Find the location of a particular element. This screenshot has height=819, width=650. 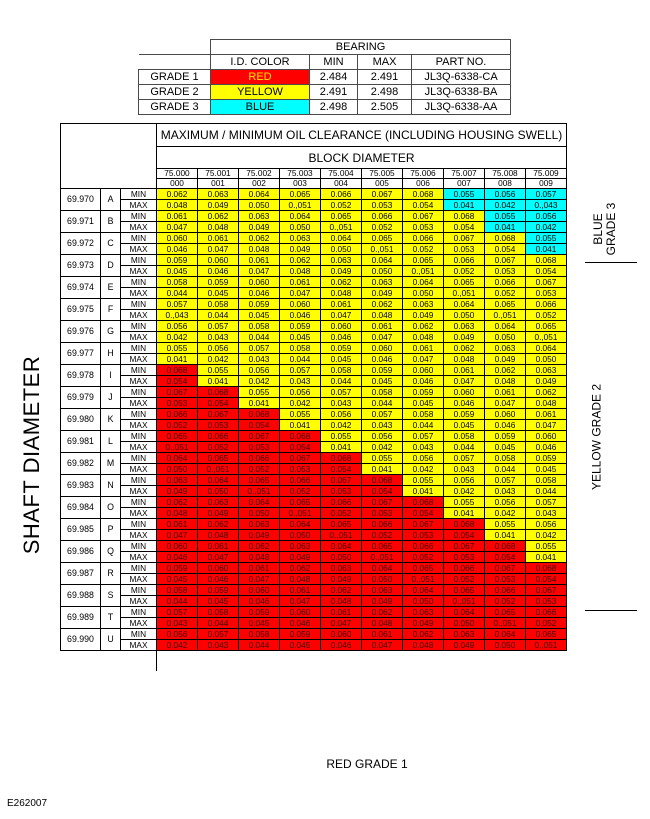

shaft-diameter-value: 69.970 is located at coordinates (80, 199).